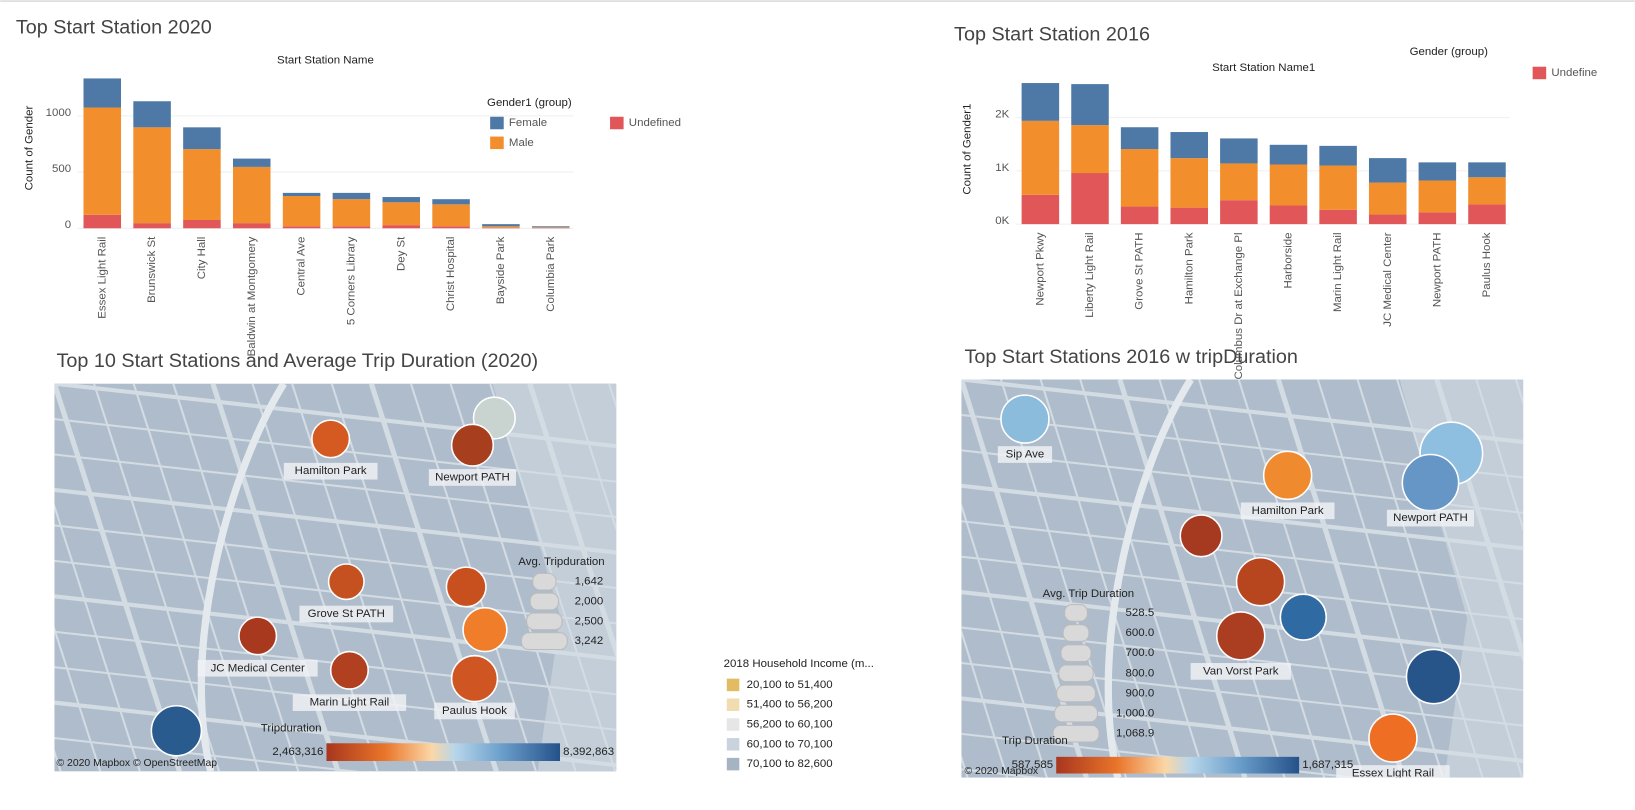  I want to click on x-tick-label: Columbia Park, so click(551, 273).